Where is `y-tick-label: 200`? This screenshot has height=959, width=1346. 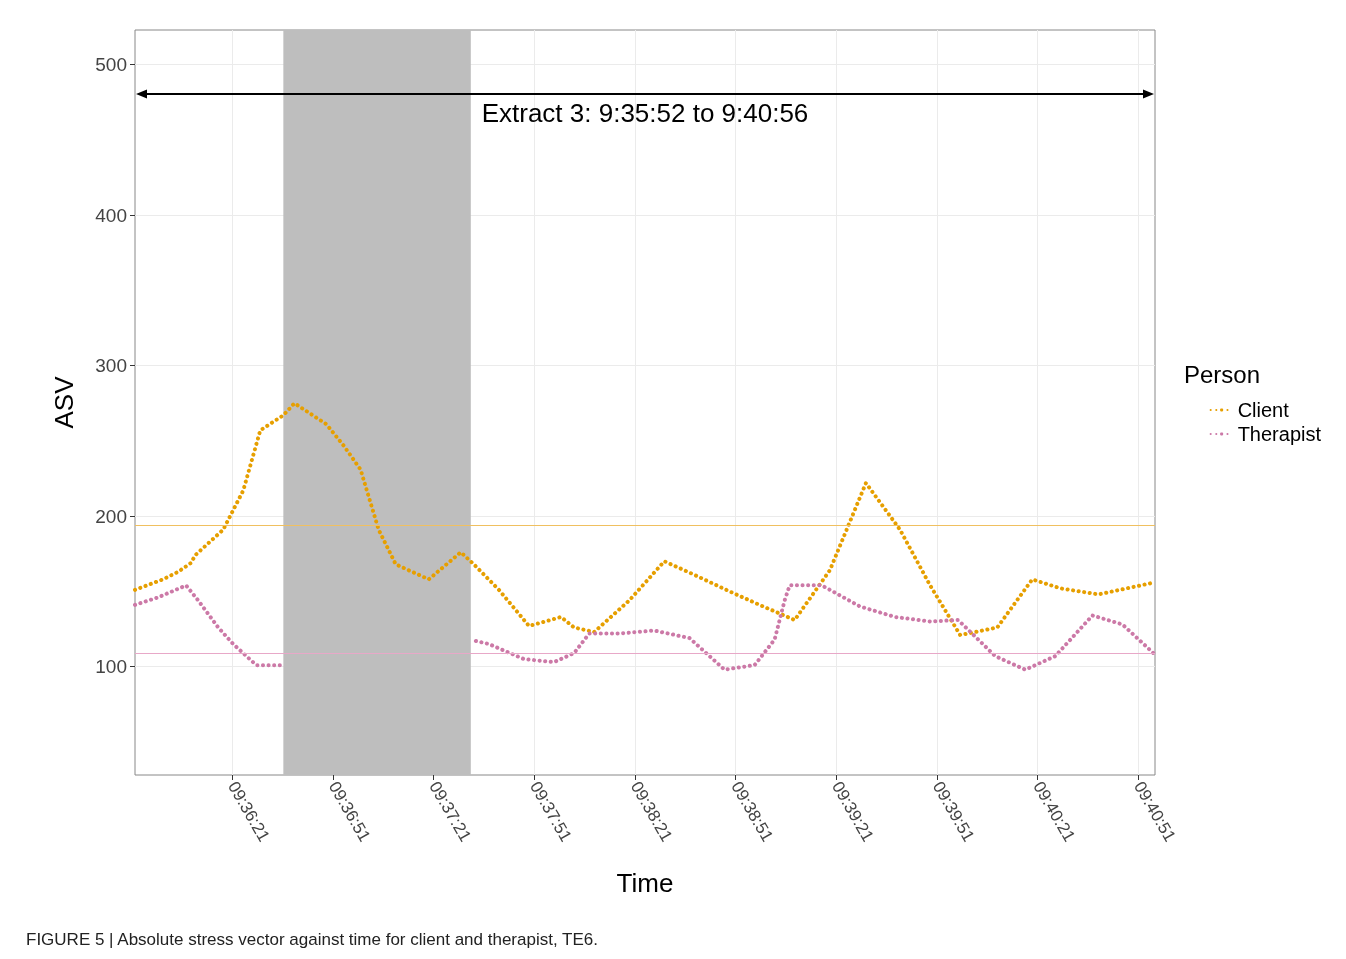 y-tick-label: 200 is located at coordinates (111, 516).